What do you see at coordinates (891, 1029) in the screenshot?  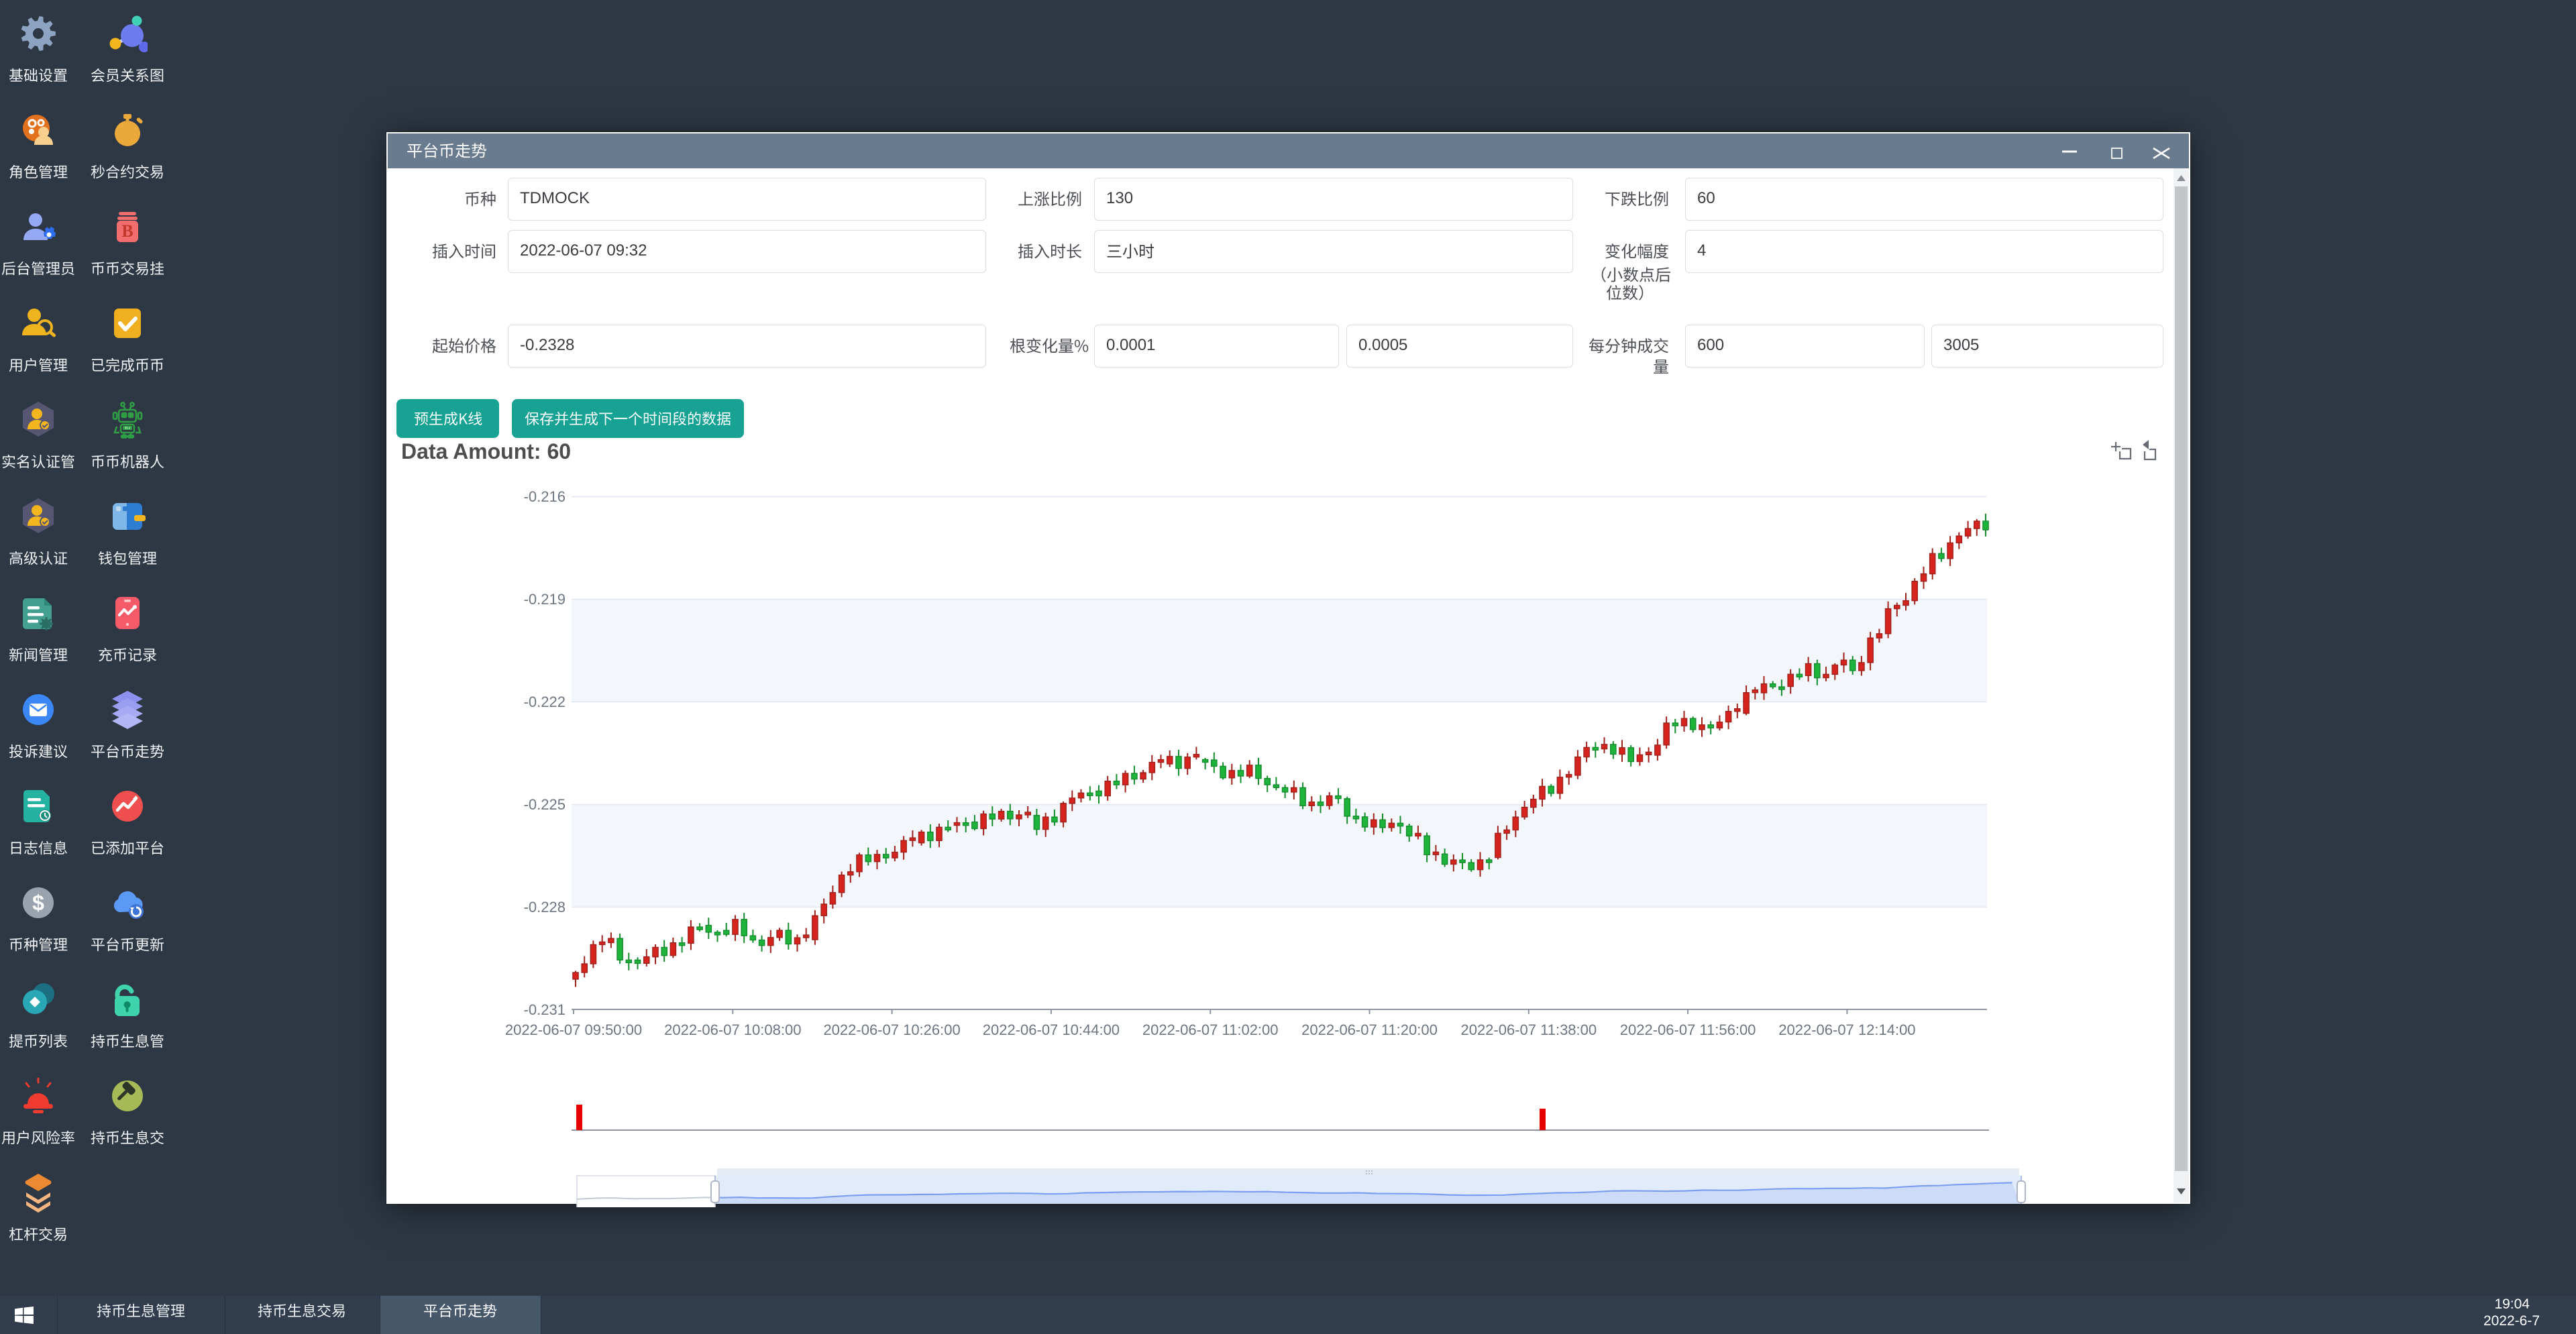 I see `svg-text: 2022-06-07 10:26:00` at bounding box center [891, 1029].